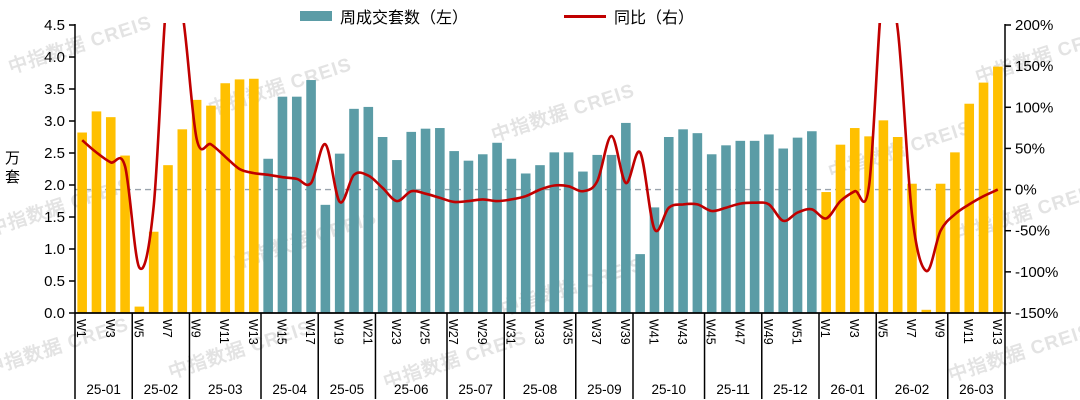 This screenshot has height=400, width=1080. I want to click on legend-item-line: 同比（右）, so click(629, 16).